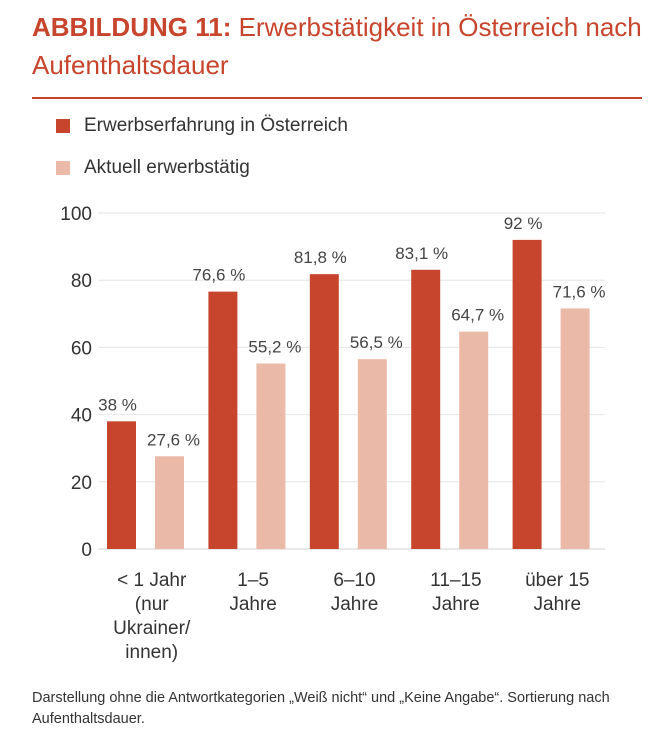 The height and width of the screenshot is (755, 672). I want to click on x-category-label-2-line-1: Jahre, so click(355, 604).